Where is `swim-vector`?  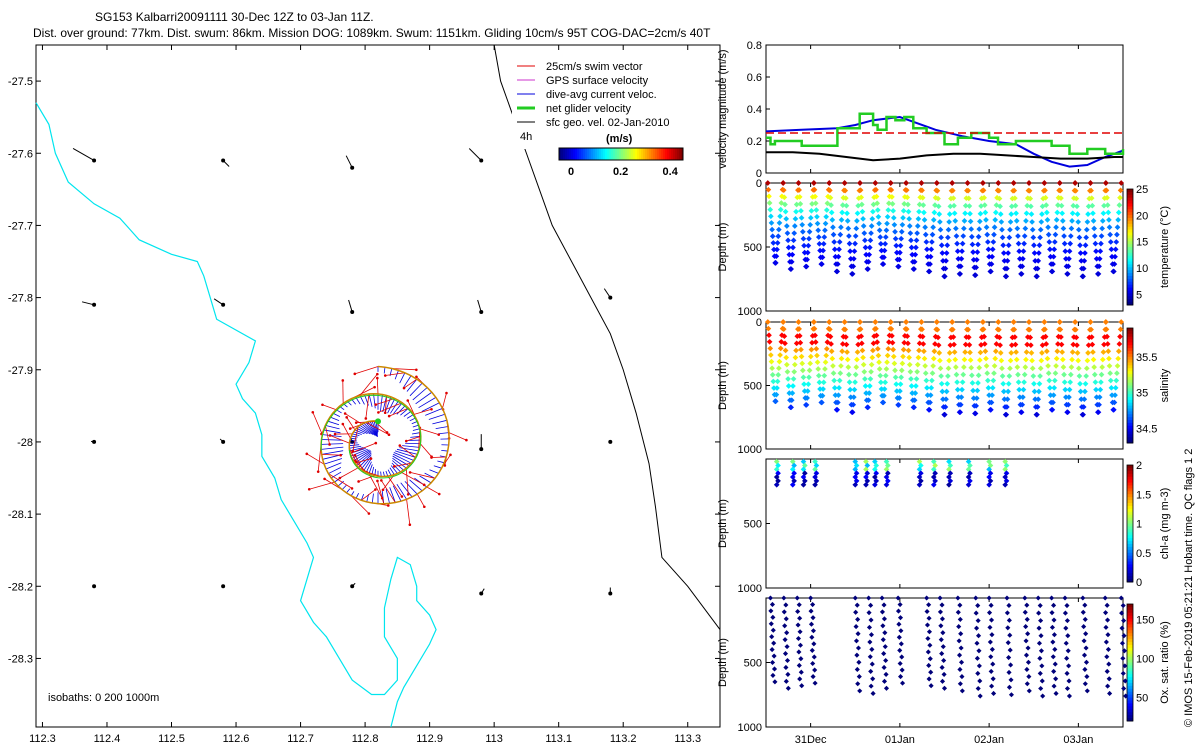
swim-vector is located at coordinates (322, 485).